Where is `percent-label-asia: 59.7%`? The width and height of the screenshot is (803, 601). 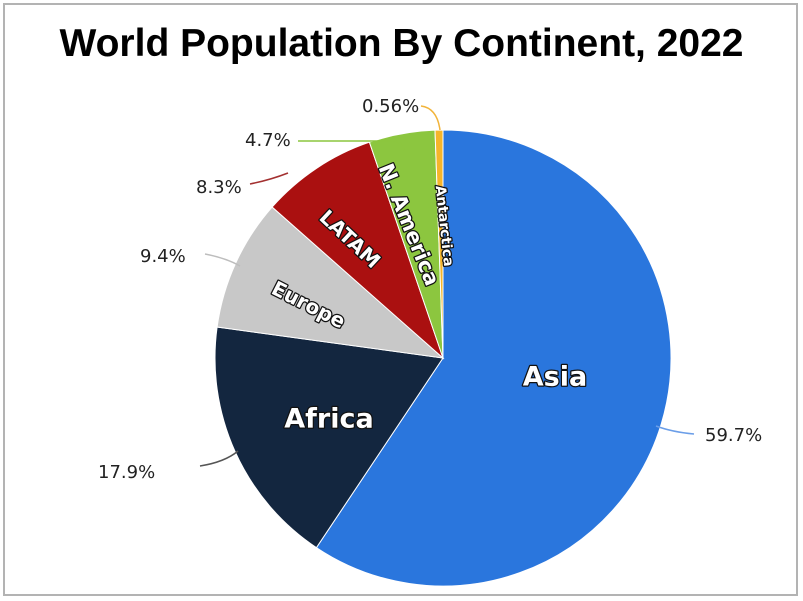
percent-label-asia: 59.7% is located at coordinates (733, 435).